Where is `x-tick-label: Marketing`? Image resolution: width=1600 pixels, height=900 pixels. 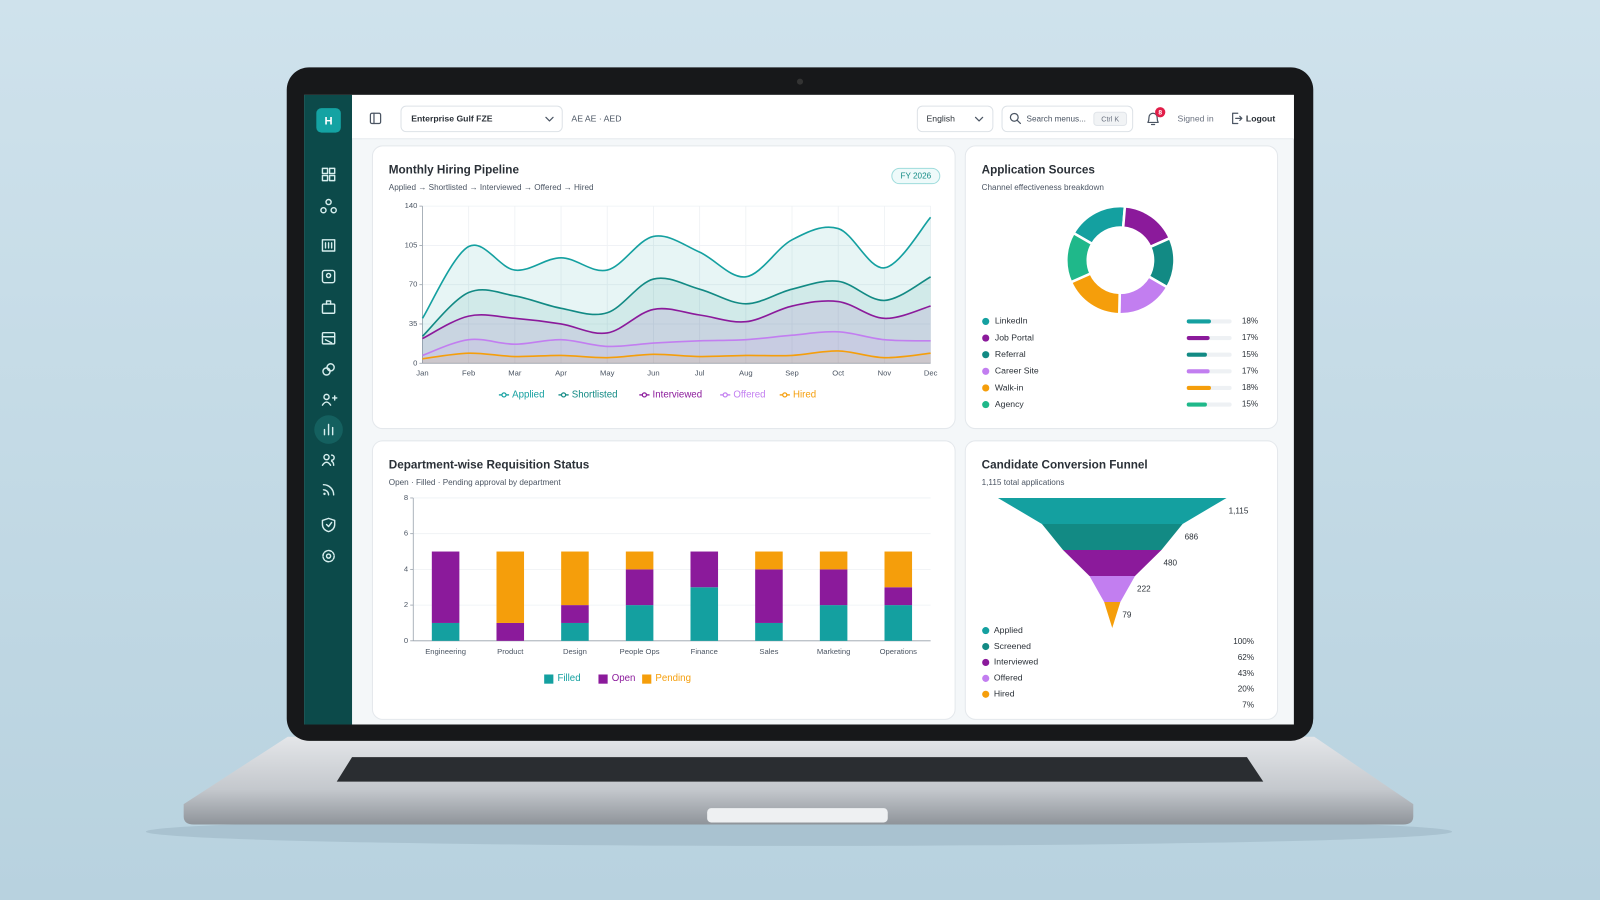 x-tick-label: Marketing is located at coordinates (834, 651).